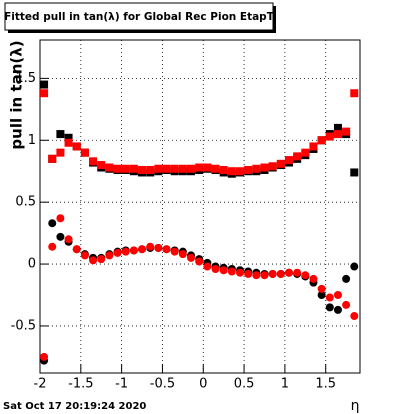 The image size is (400, 414). What do you see at coordinates (355, 406) in the screenshot?
I see `x-axis-label: η` at bounding box center [355, 406].